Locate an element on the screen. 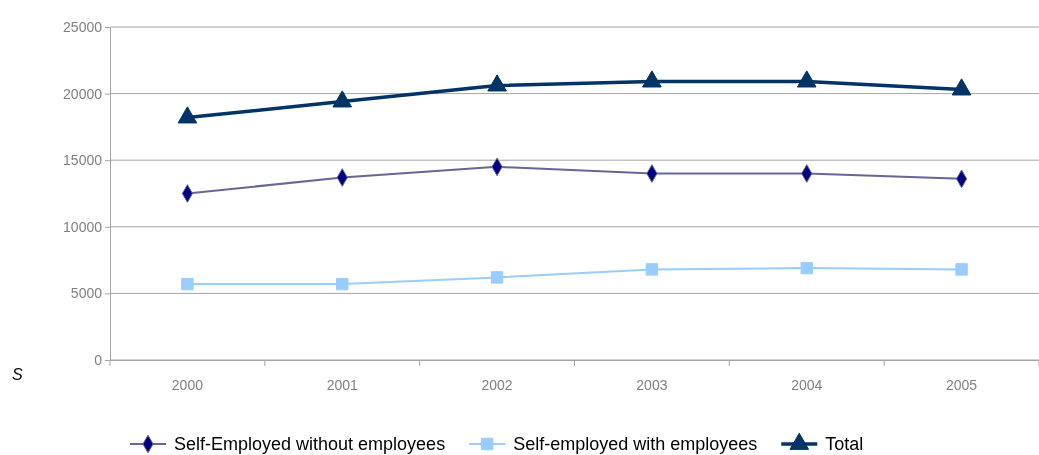 This screenshot has height=455, width=1039. y-tick-label: 5000 is located at coordinates (86, 293).